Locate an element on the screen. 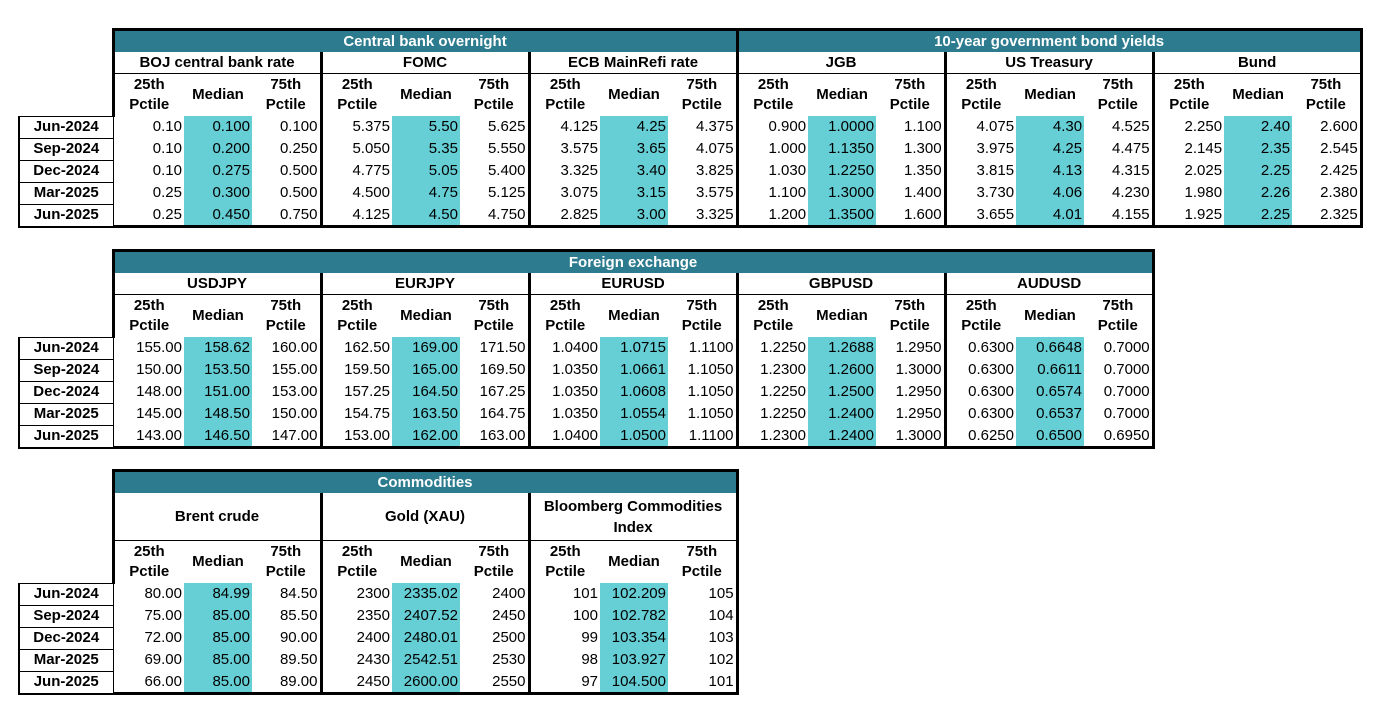 The image size is (1388, 716). value-cell: 4.475 is located at coordinates (1131, 148).